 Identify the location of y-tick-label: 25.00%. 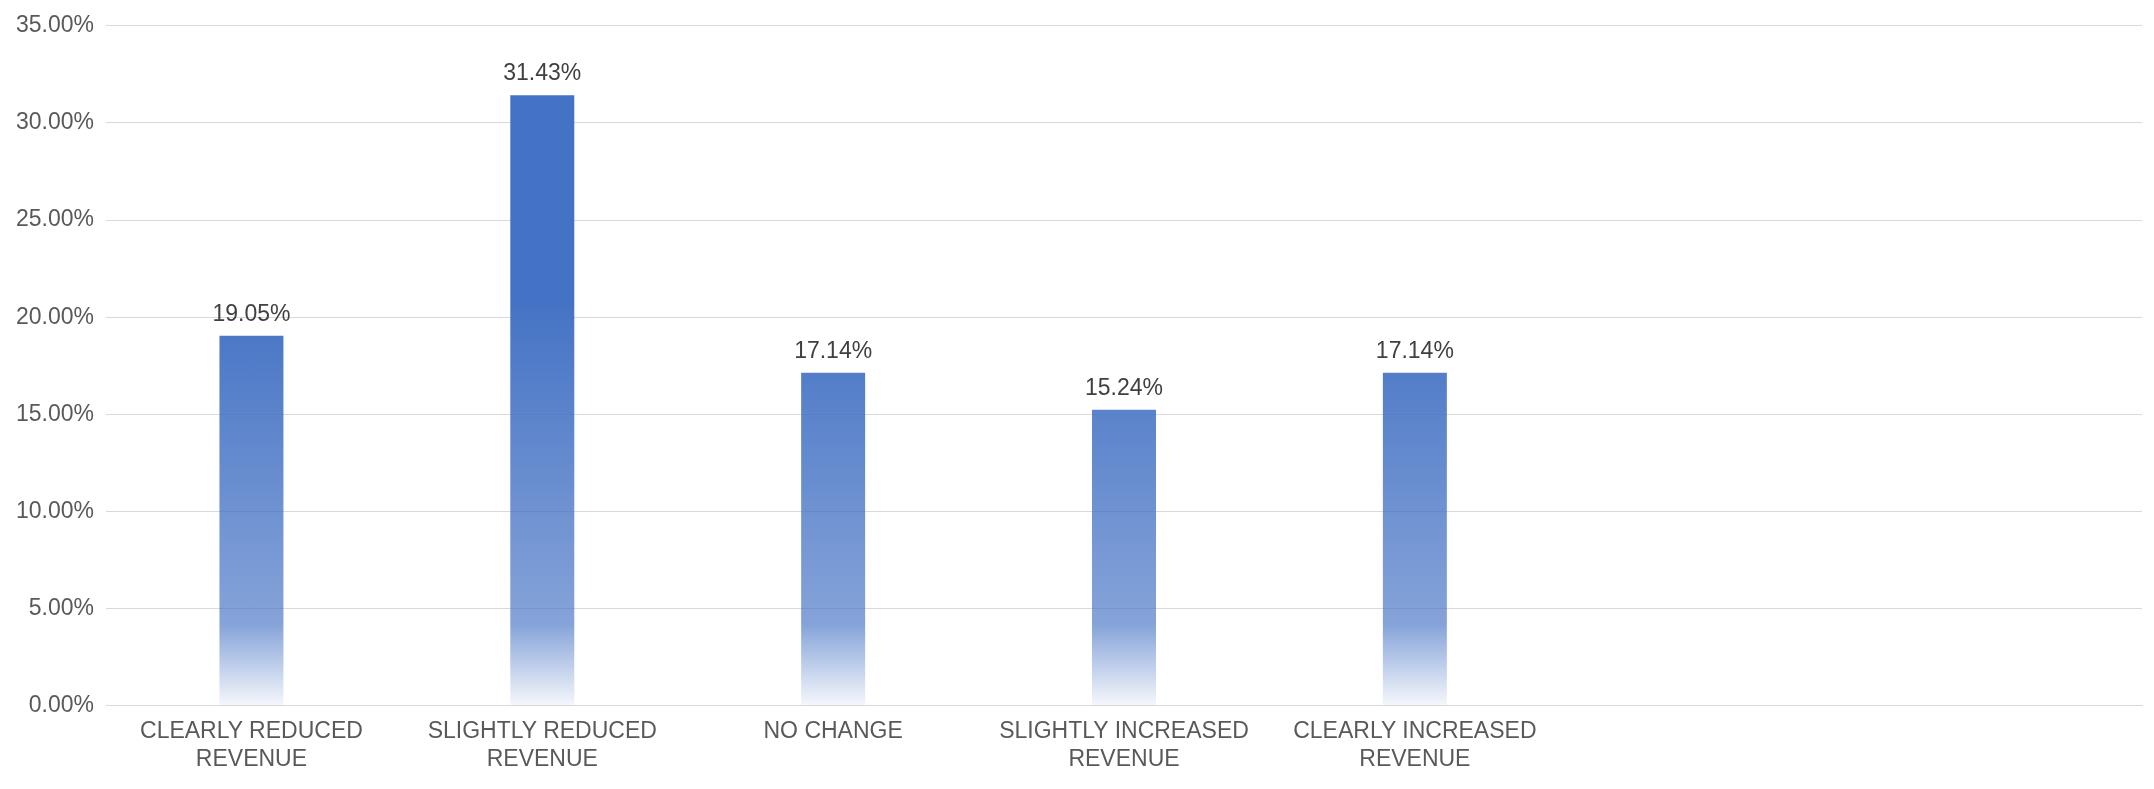
(55, 218).